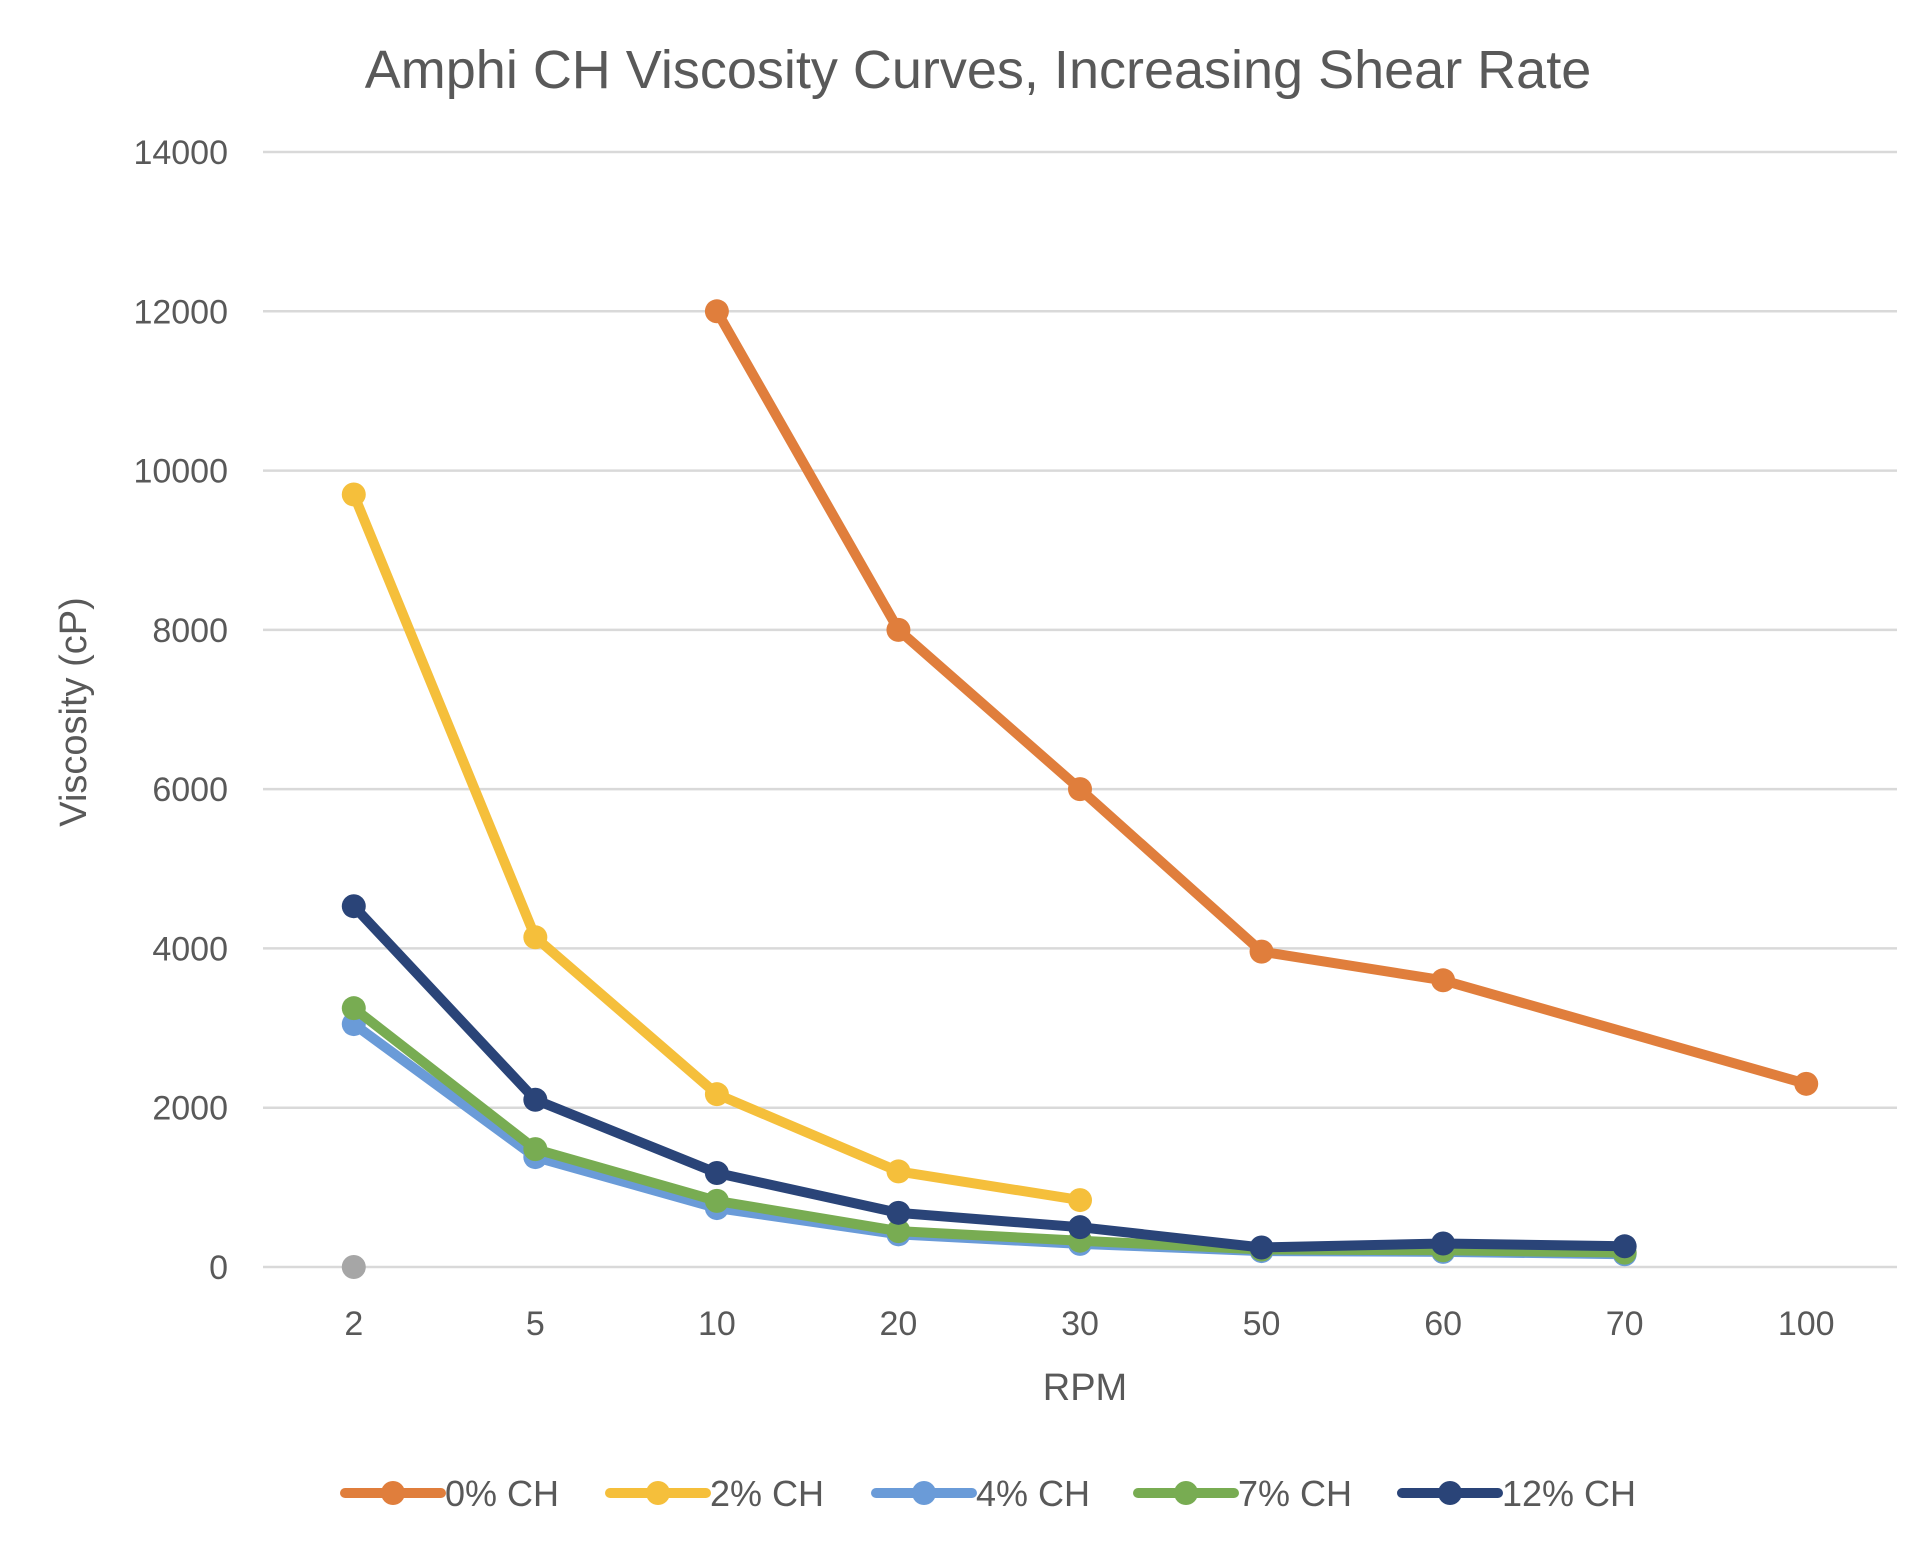 The width and height of the screenshot is (1920, 1561). I want to click on x-tick-label: 30, so click(1080, 1324).